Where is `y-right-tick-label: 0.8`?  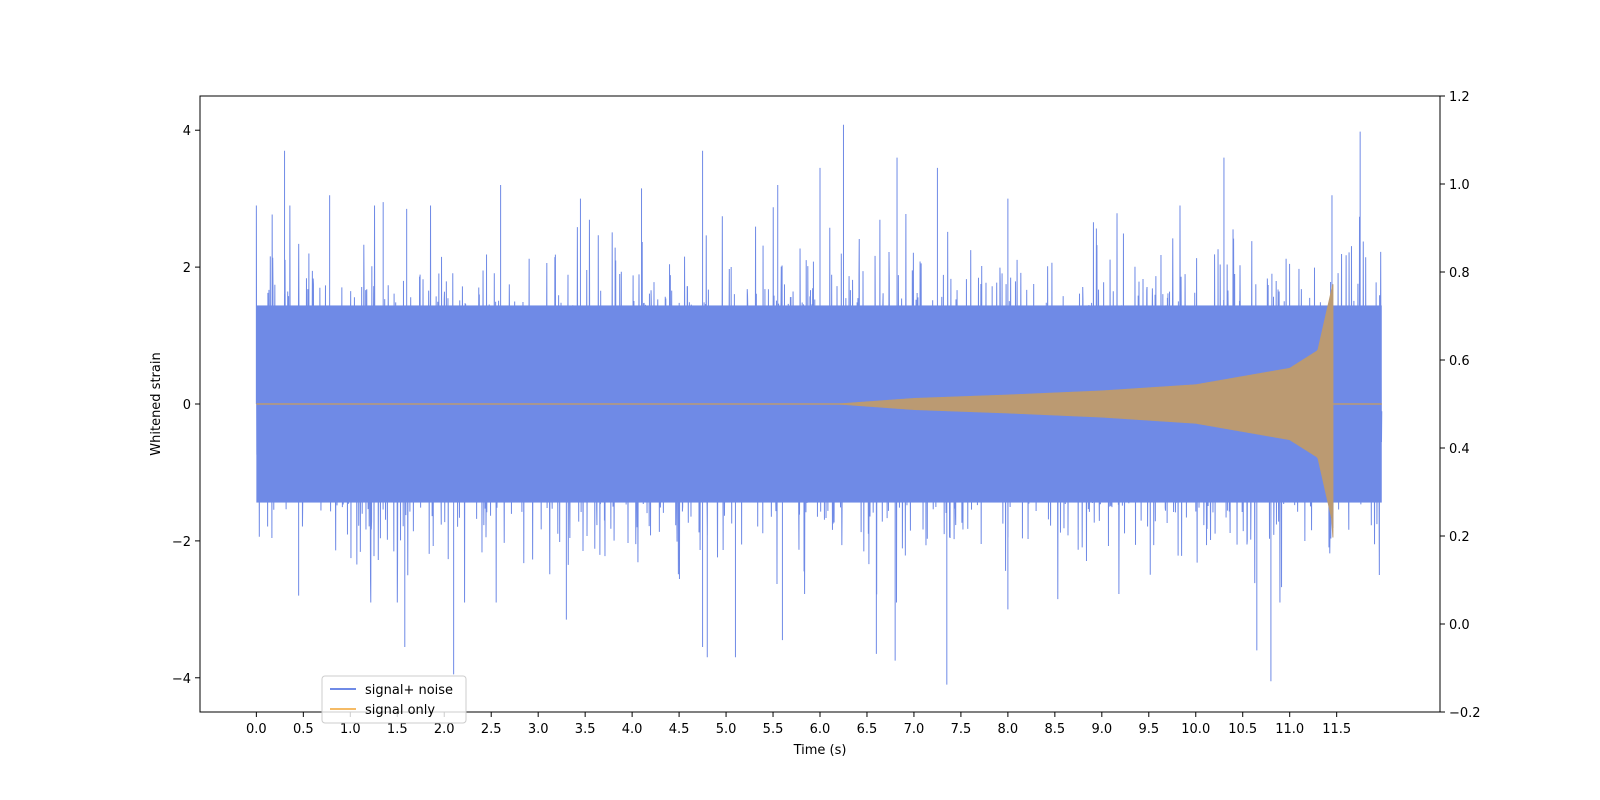
y-right-tick-label: 0.8 is located at coordinates (1459, 273).